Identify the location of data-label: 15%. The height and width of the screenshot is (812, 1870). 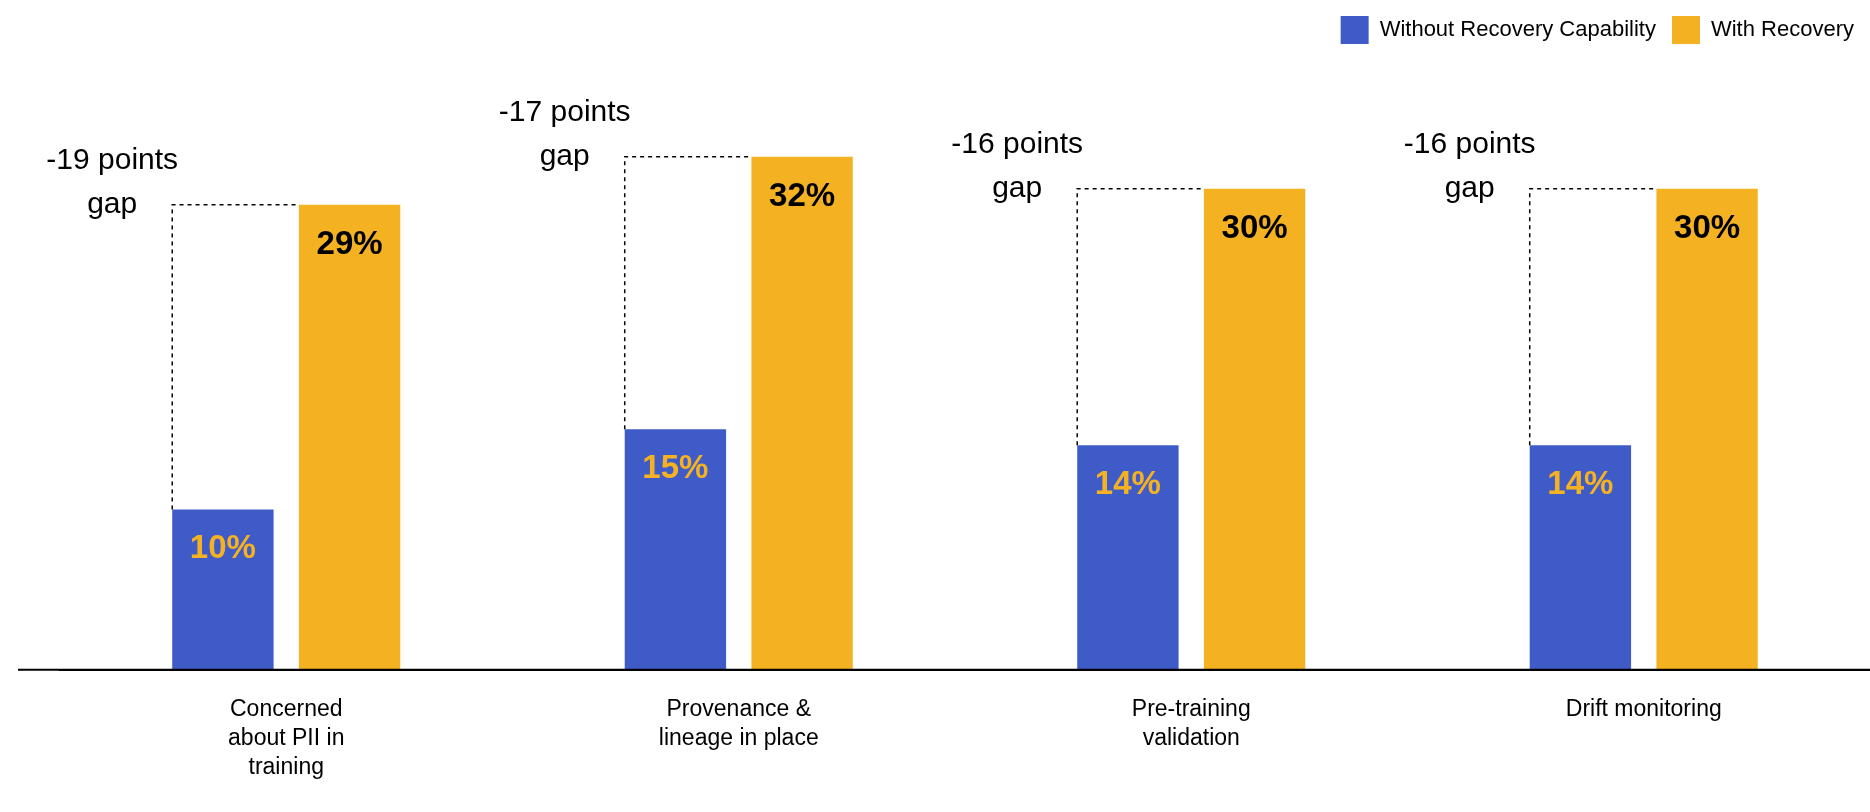
(675, 467).